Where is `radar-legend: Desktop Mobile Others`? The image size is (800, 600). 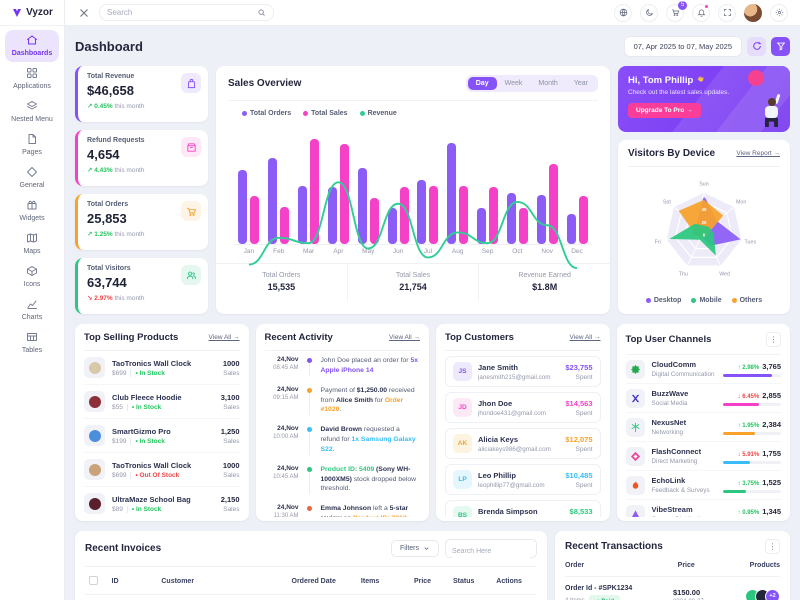
radar-legend: Desktop Mobile Others is located at coordinates (704, 301).